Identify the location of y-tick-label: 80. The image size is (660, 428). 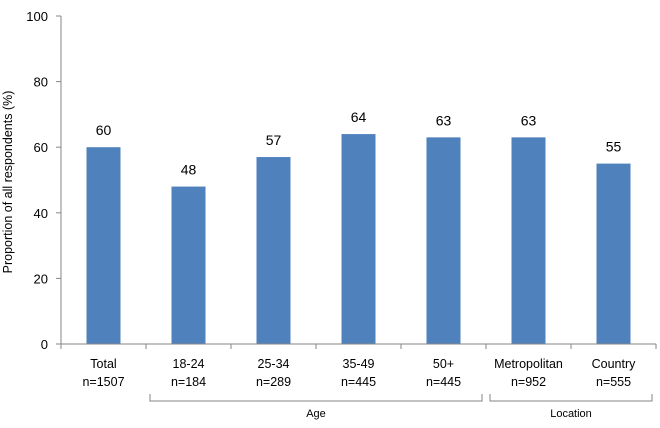
(41, 82).